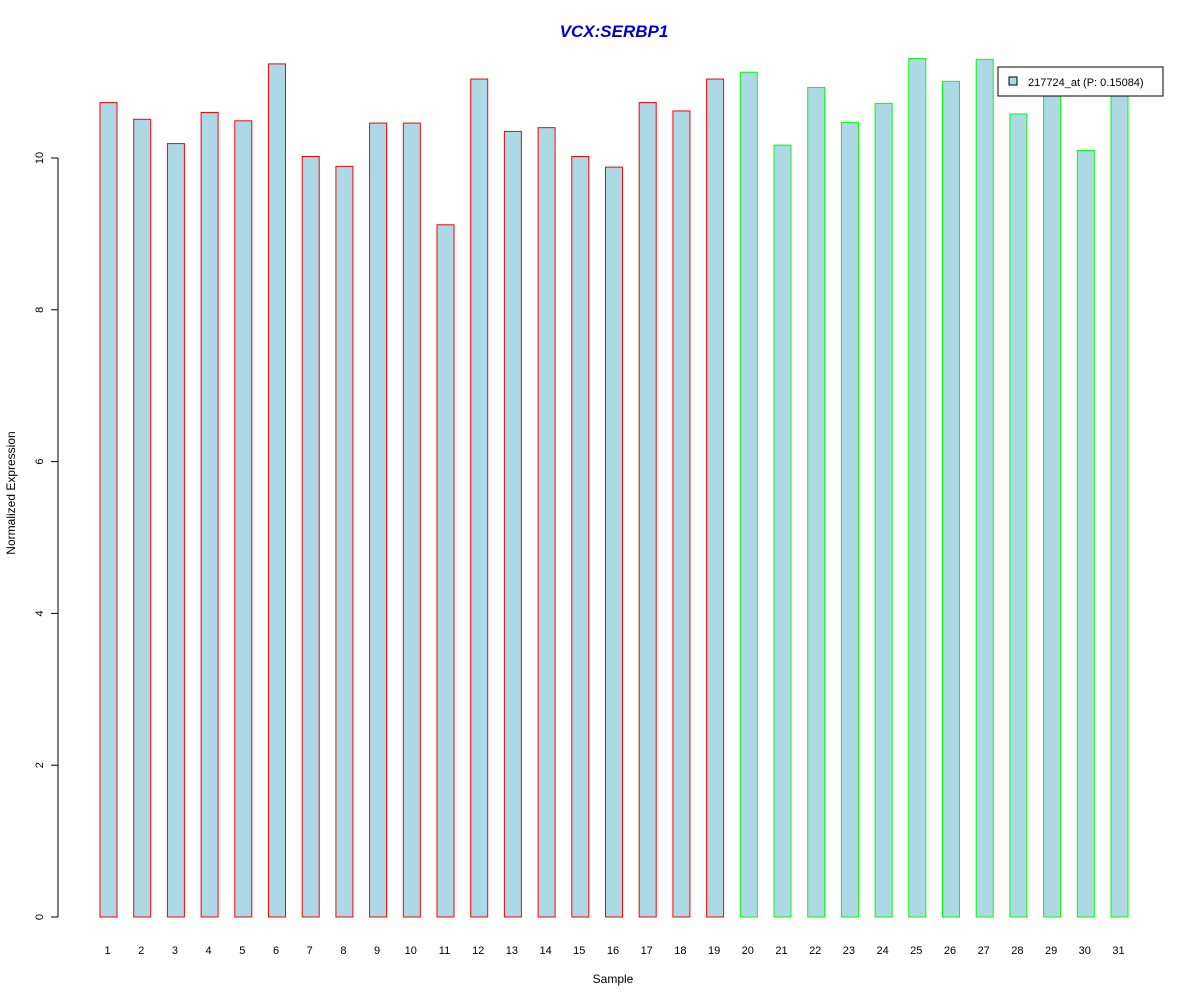 This screenshot has width=1200, height=1000. I want to click on y-tick-label: 10, so click(40, 158).